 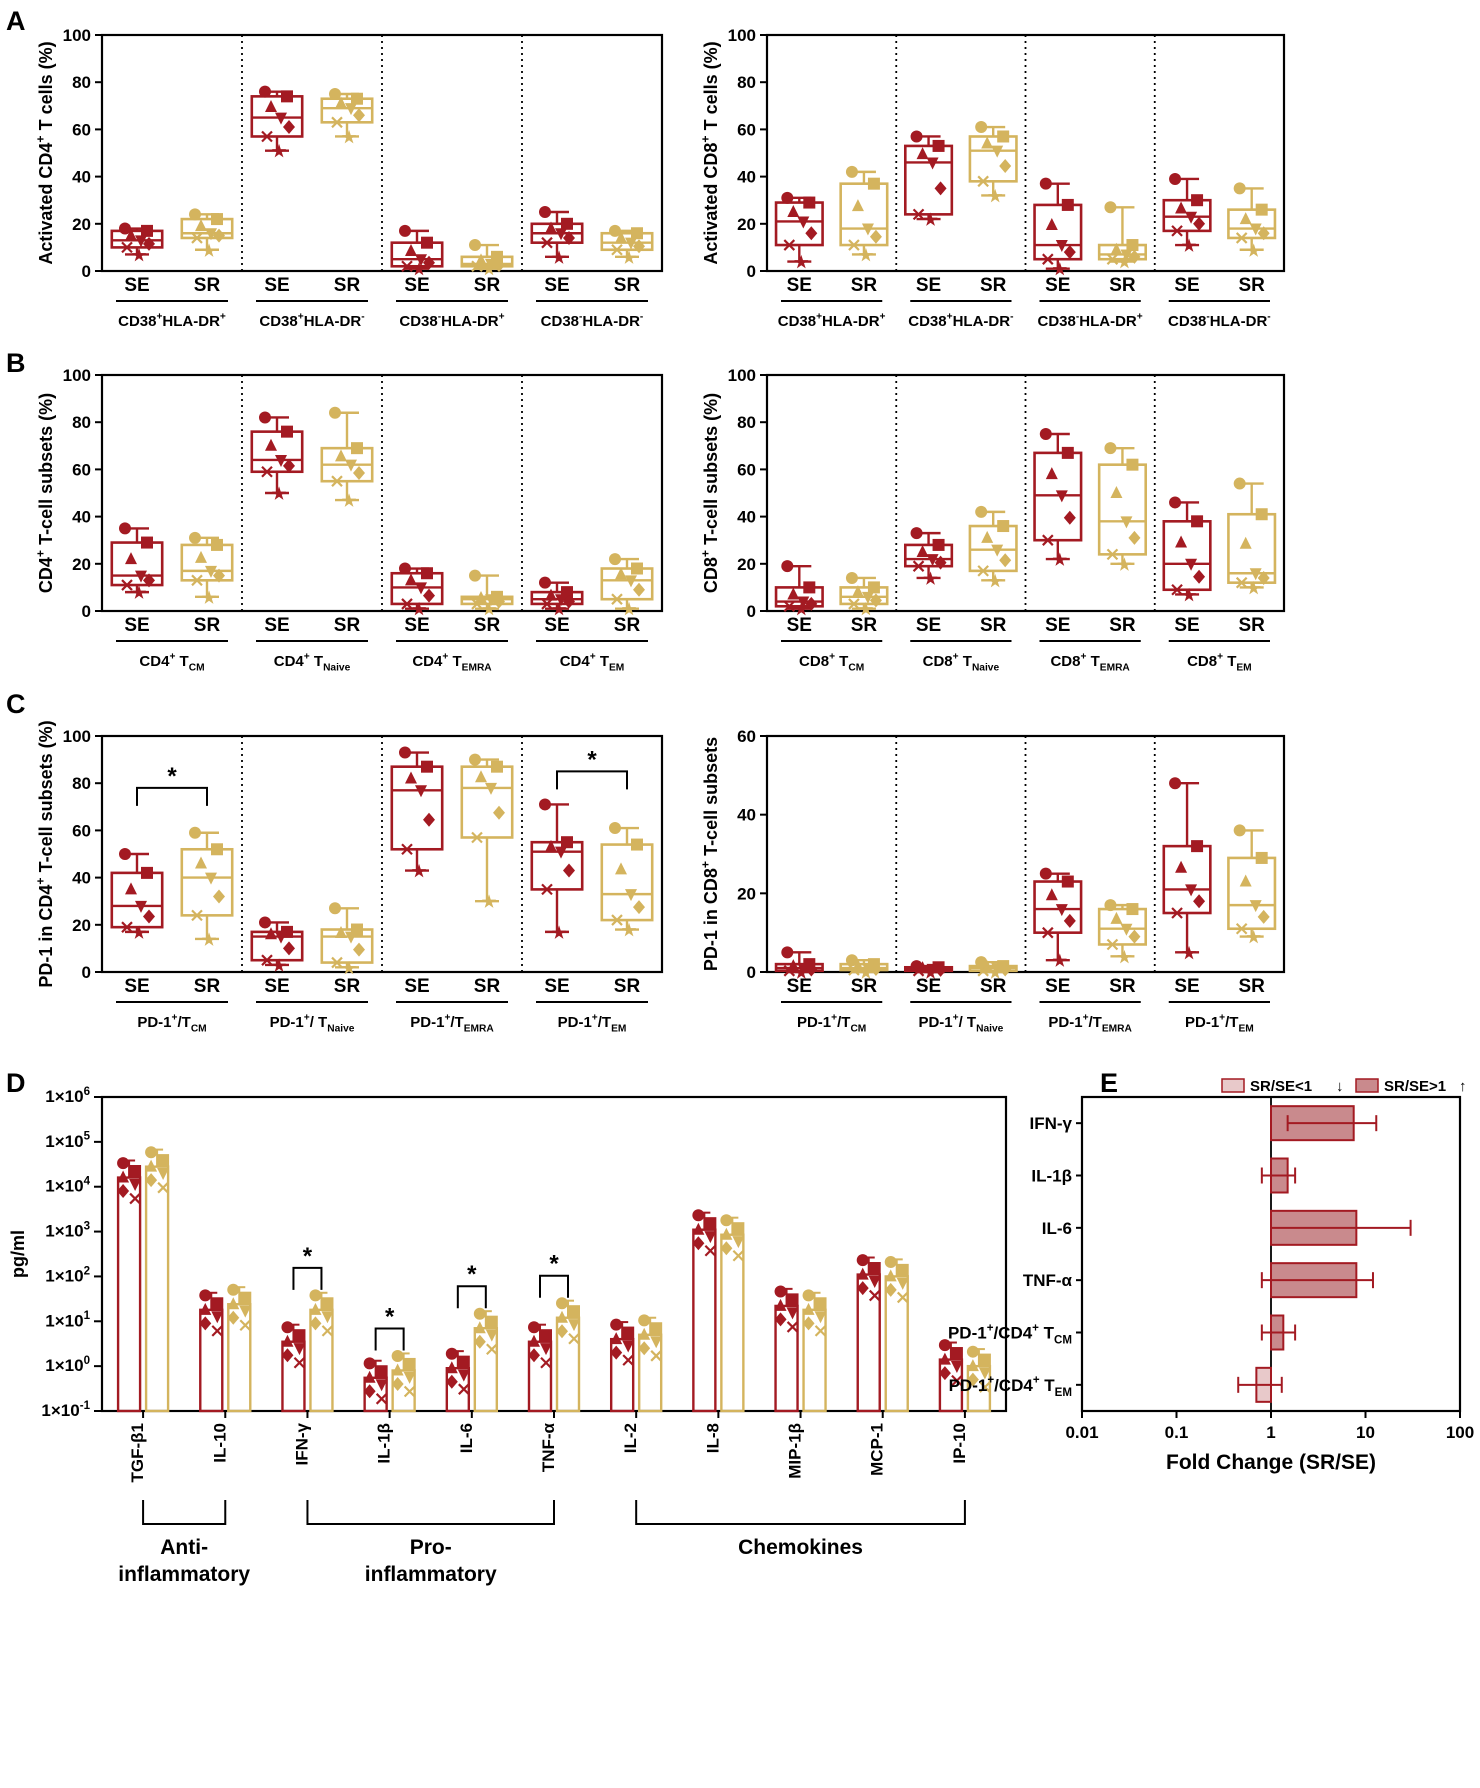 What do you see at coordinates (77, 736) in the screenshot?
I see `y-tick-label: 100` at bounding box center [77, 736].